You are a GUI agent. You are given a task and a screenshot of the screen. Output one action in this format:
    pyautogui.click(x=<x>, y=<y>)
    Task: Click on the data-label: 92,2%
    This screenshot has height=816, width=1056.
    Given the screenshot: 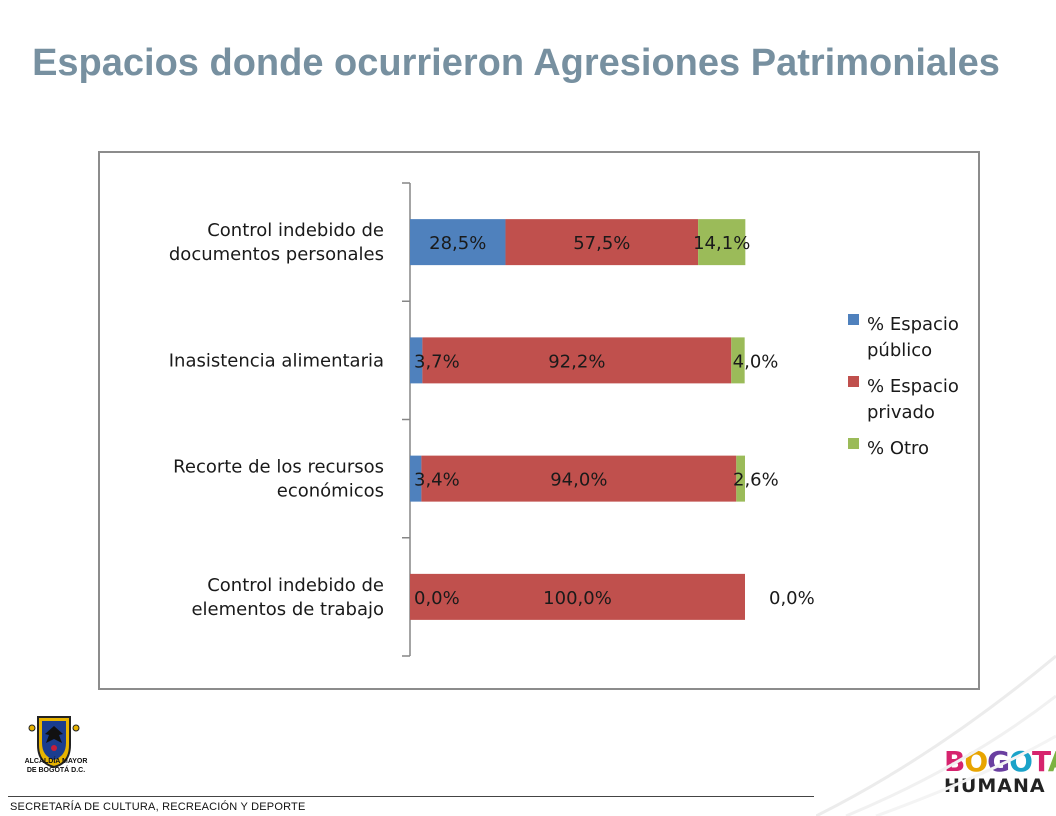 What is the action you would take?
    pyautogui.click(x=576, y=361)
    